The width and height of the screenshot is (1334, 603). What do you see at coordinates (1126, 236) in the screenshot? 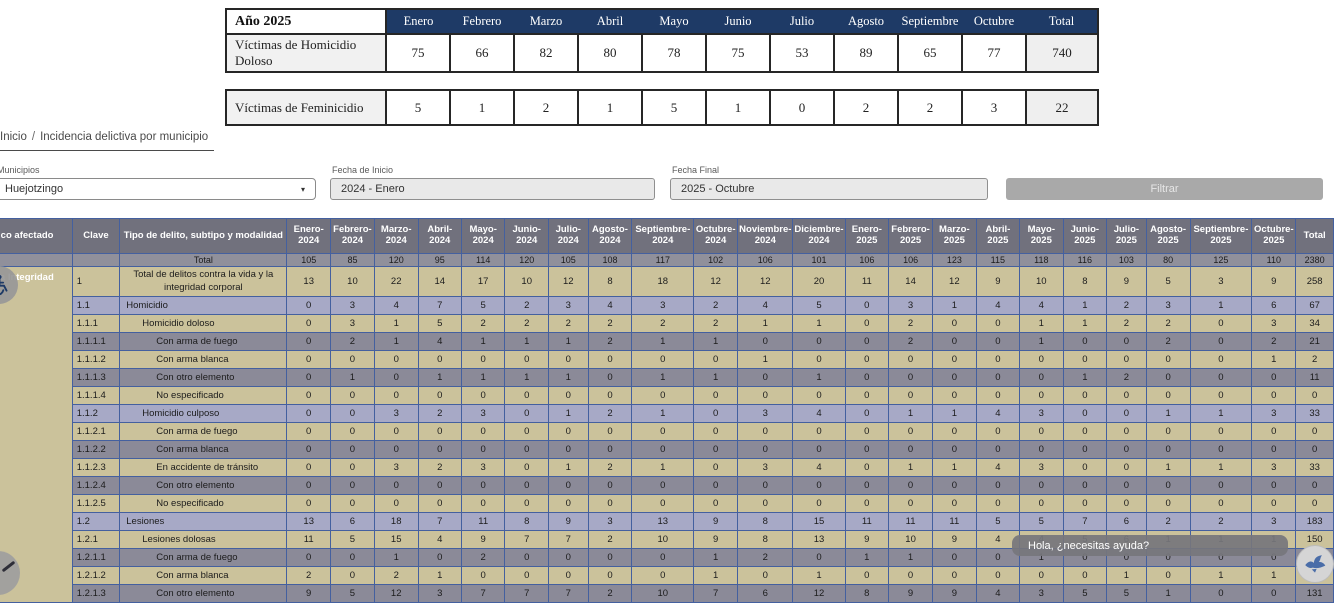
I see `month-header: Julio- 2025` at bounding box center [1126, 236].